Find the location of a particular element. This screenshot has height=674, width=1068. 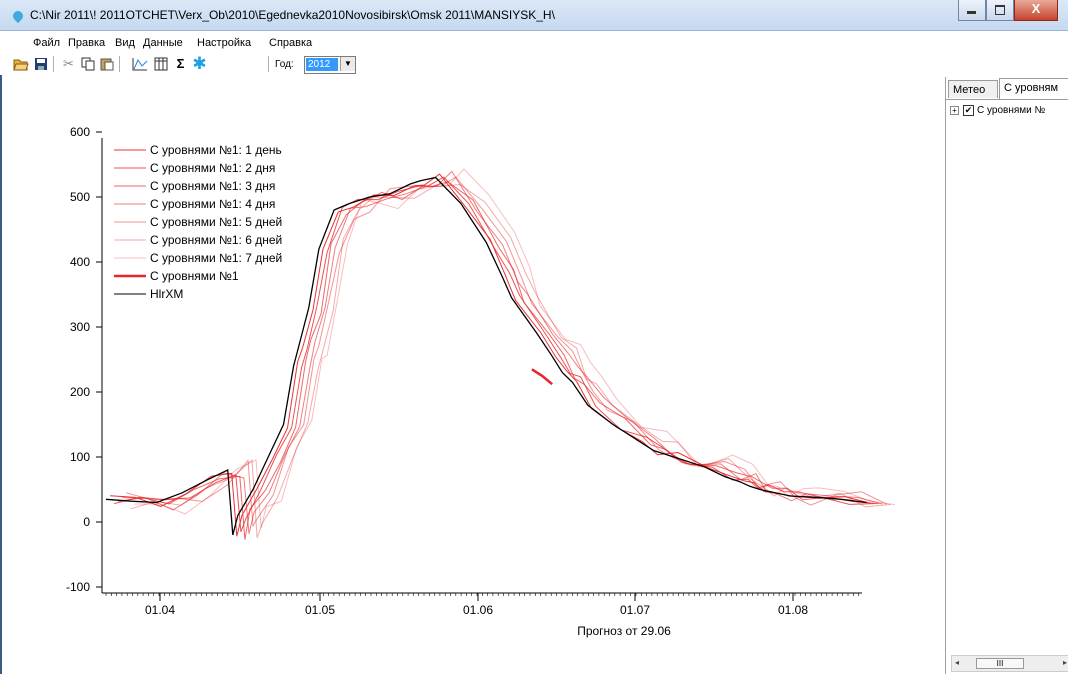

menu-bar: Файл Правка Вид Данные Настройка Справка is located at coordinates (534, 41).